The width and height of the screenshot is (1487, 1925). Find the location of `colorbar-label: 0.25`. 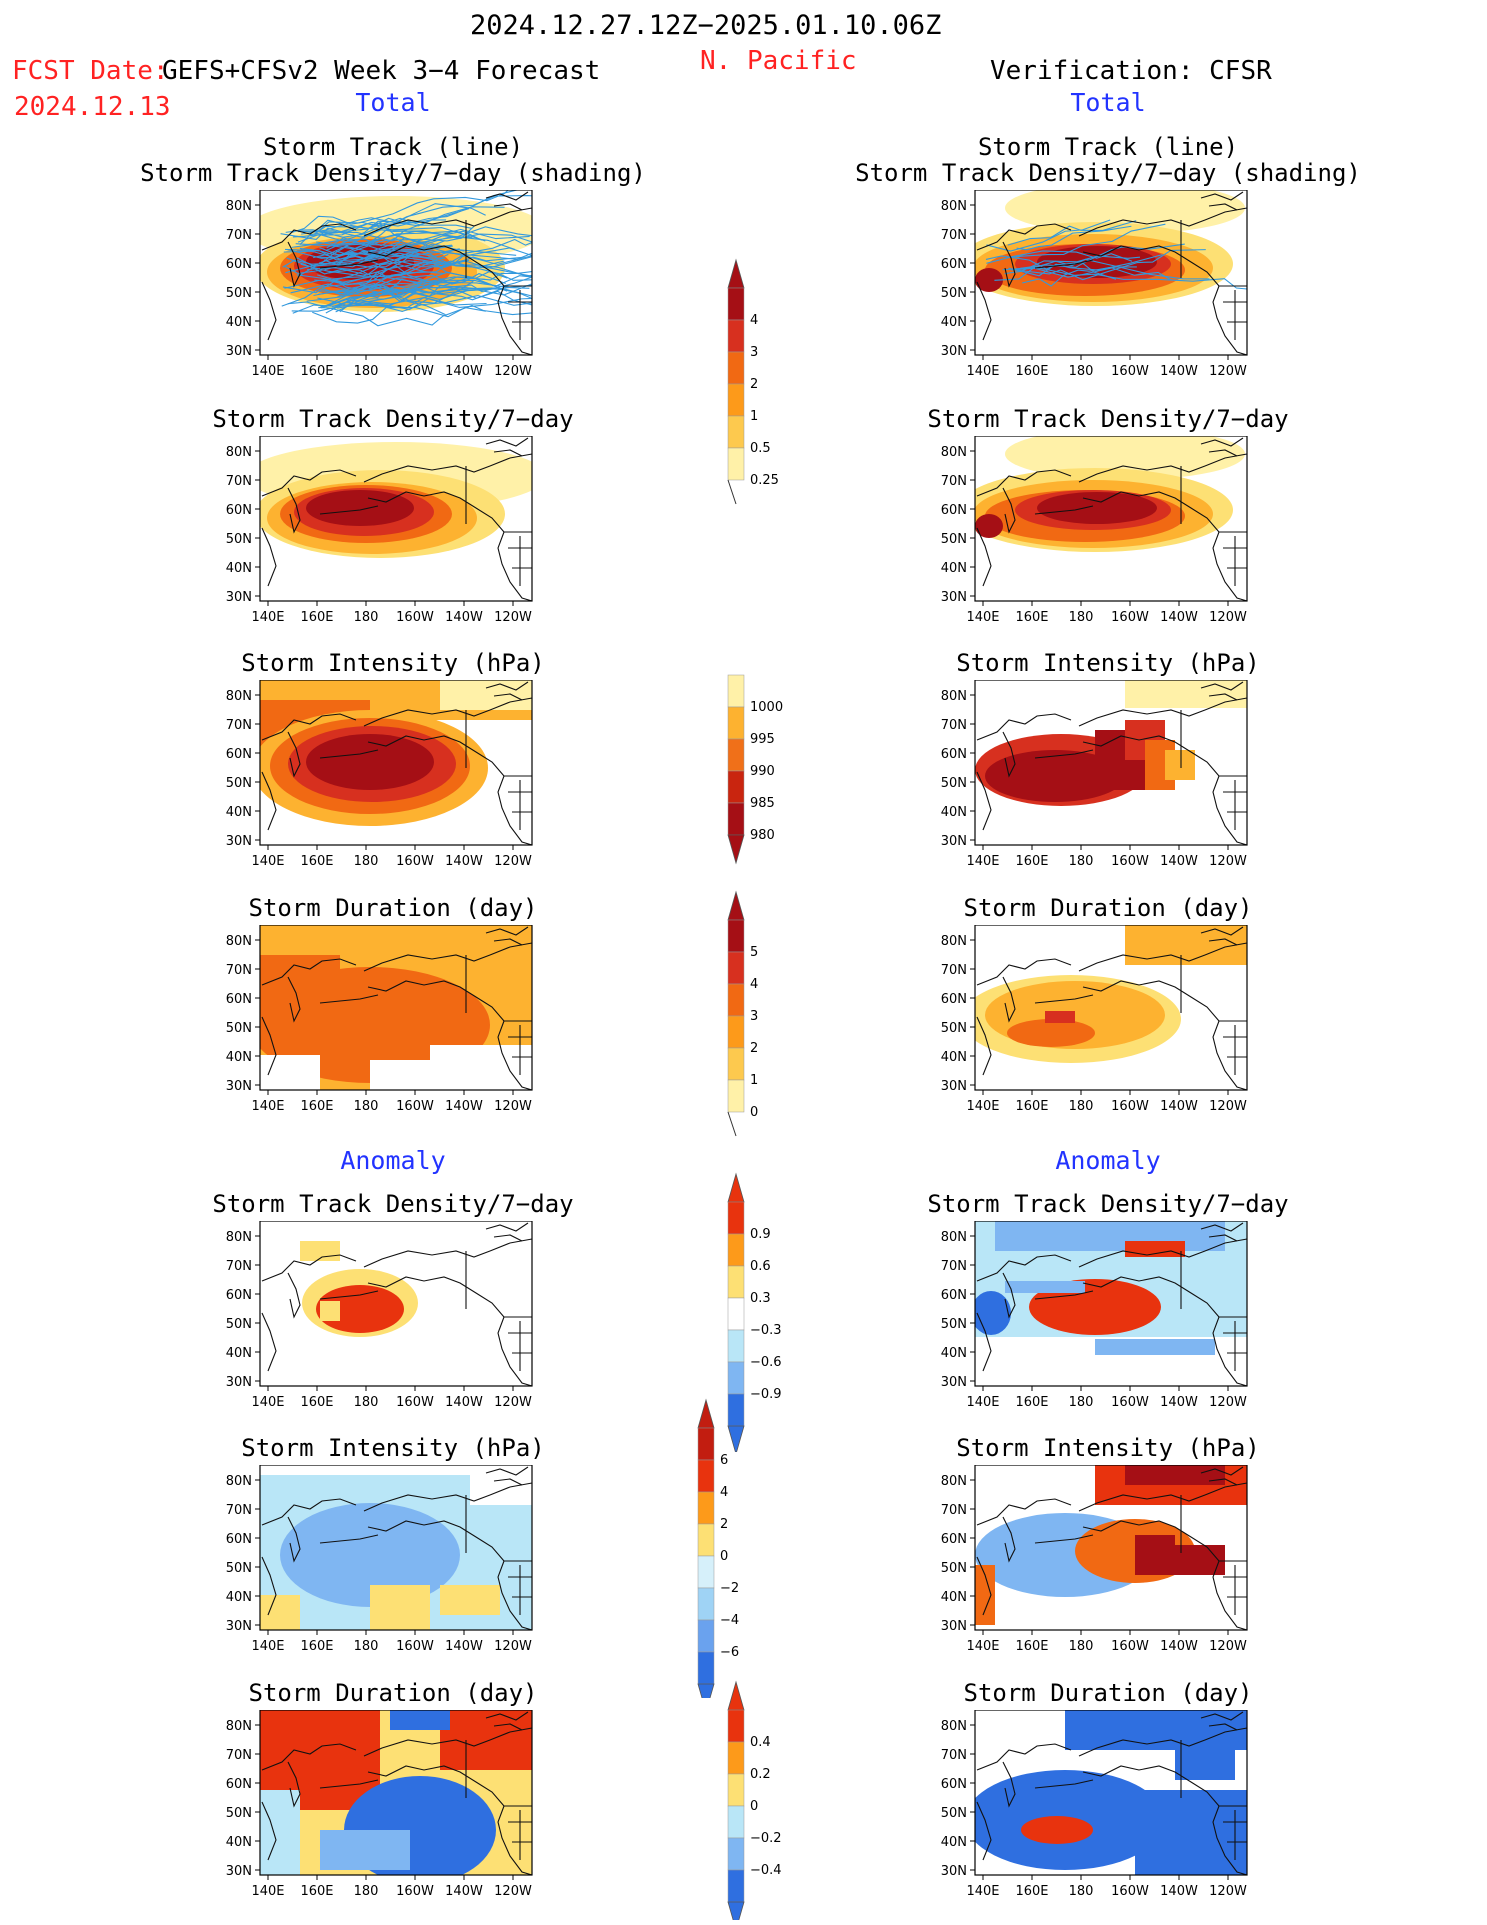

colorbar-label: 0.25 is located at coordinates (764, 480).